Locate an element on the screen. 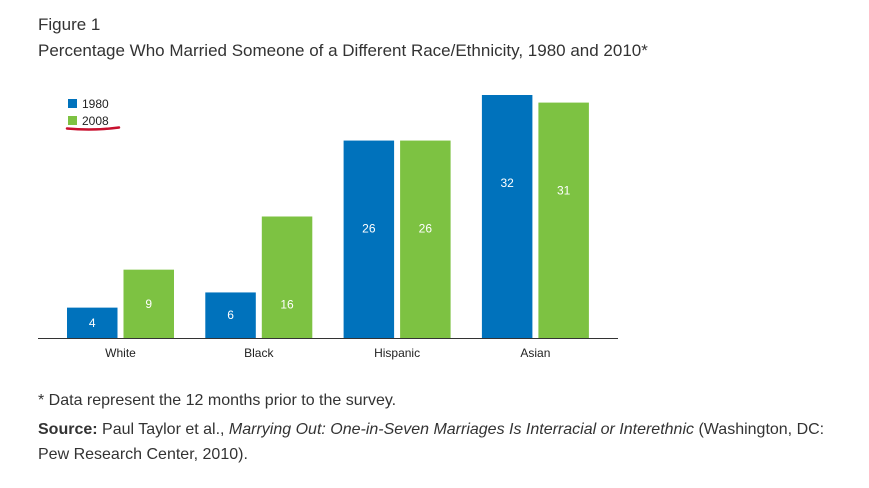  figure-label: Figure 1 is located at coordinates (69, 24).